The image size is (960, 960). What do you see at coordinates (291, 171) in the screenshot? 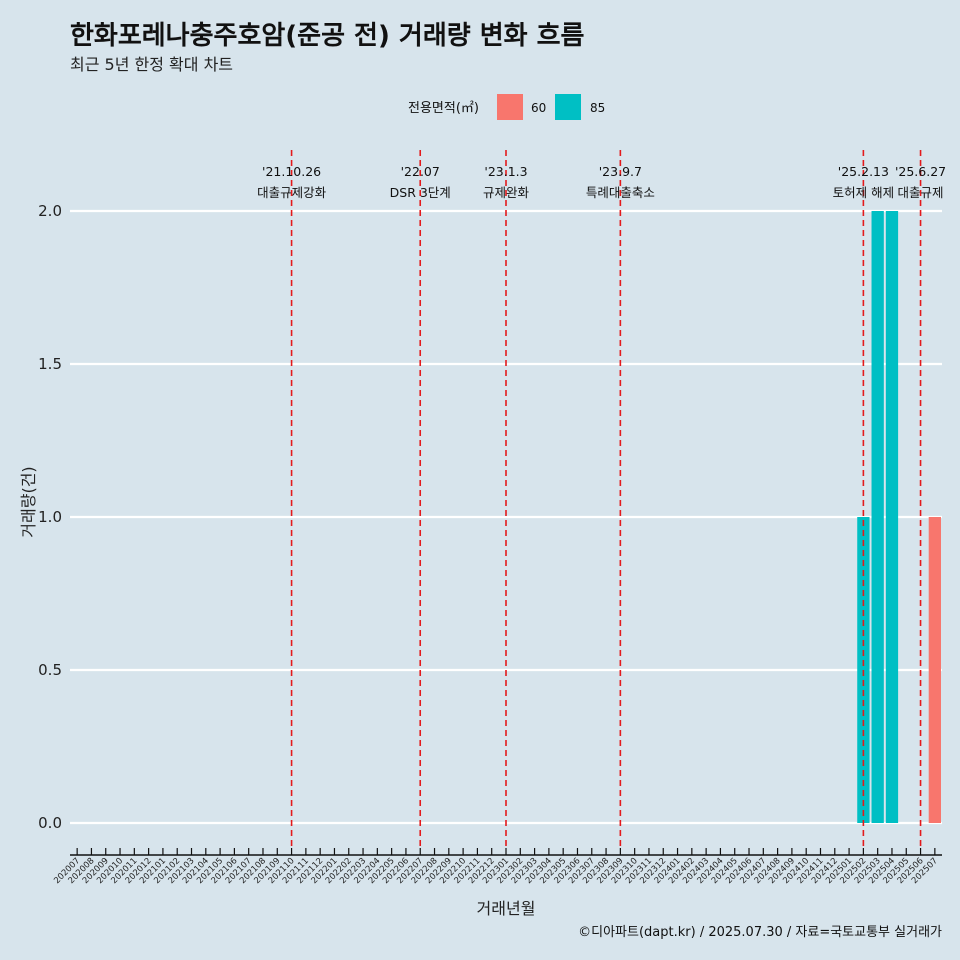
I see `event-date: '21.10.26` at bounding box center [291, 171].